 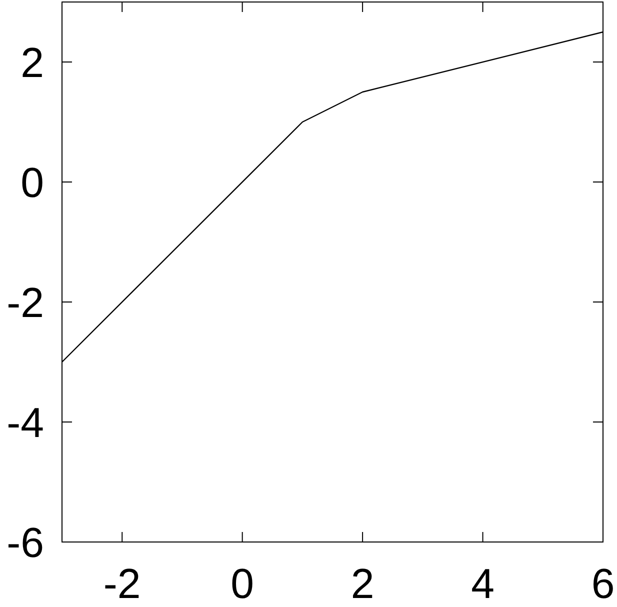 I want to click on y-tick-label: -2, so click(x=25, y=302).